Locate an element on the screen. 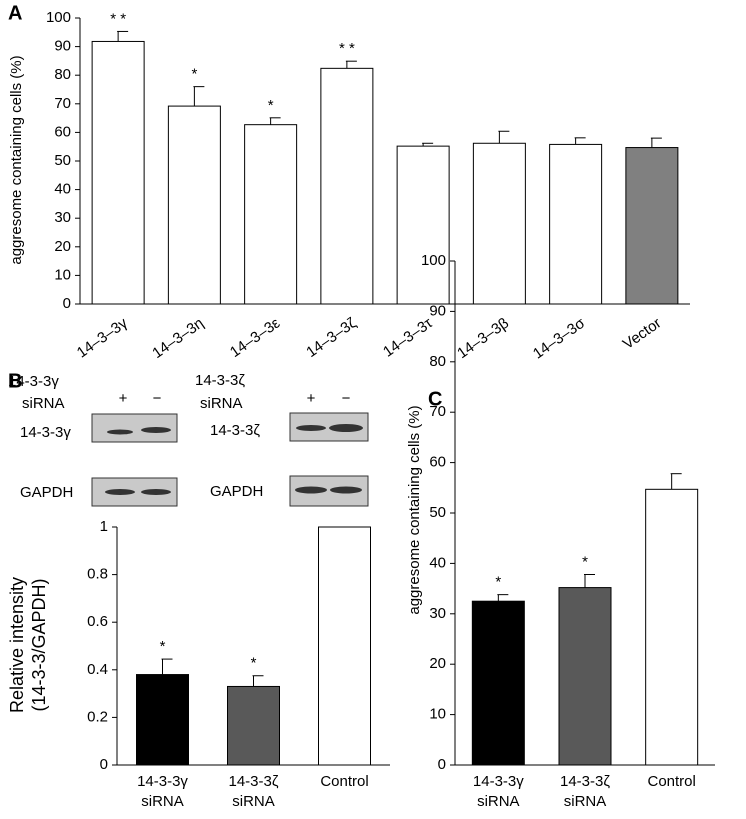  y-tick-label: 1 is located at coordinates (104, 526).